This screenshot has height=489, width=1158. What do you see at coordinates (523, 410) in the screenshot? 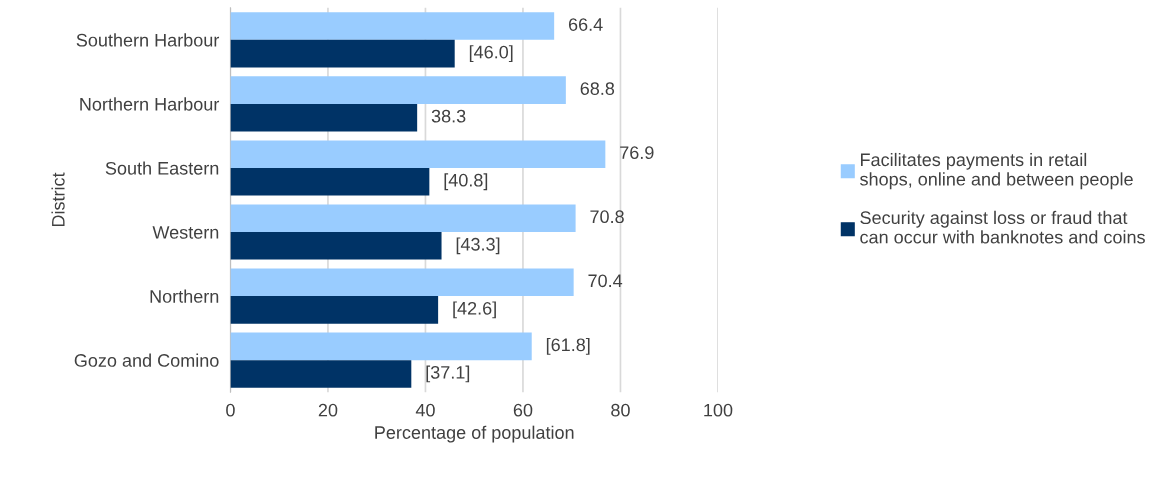
I see `x-tick-label: 60` at bounding box center [523, 410].